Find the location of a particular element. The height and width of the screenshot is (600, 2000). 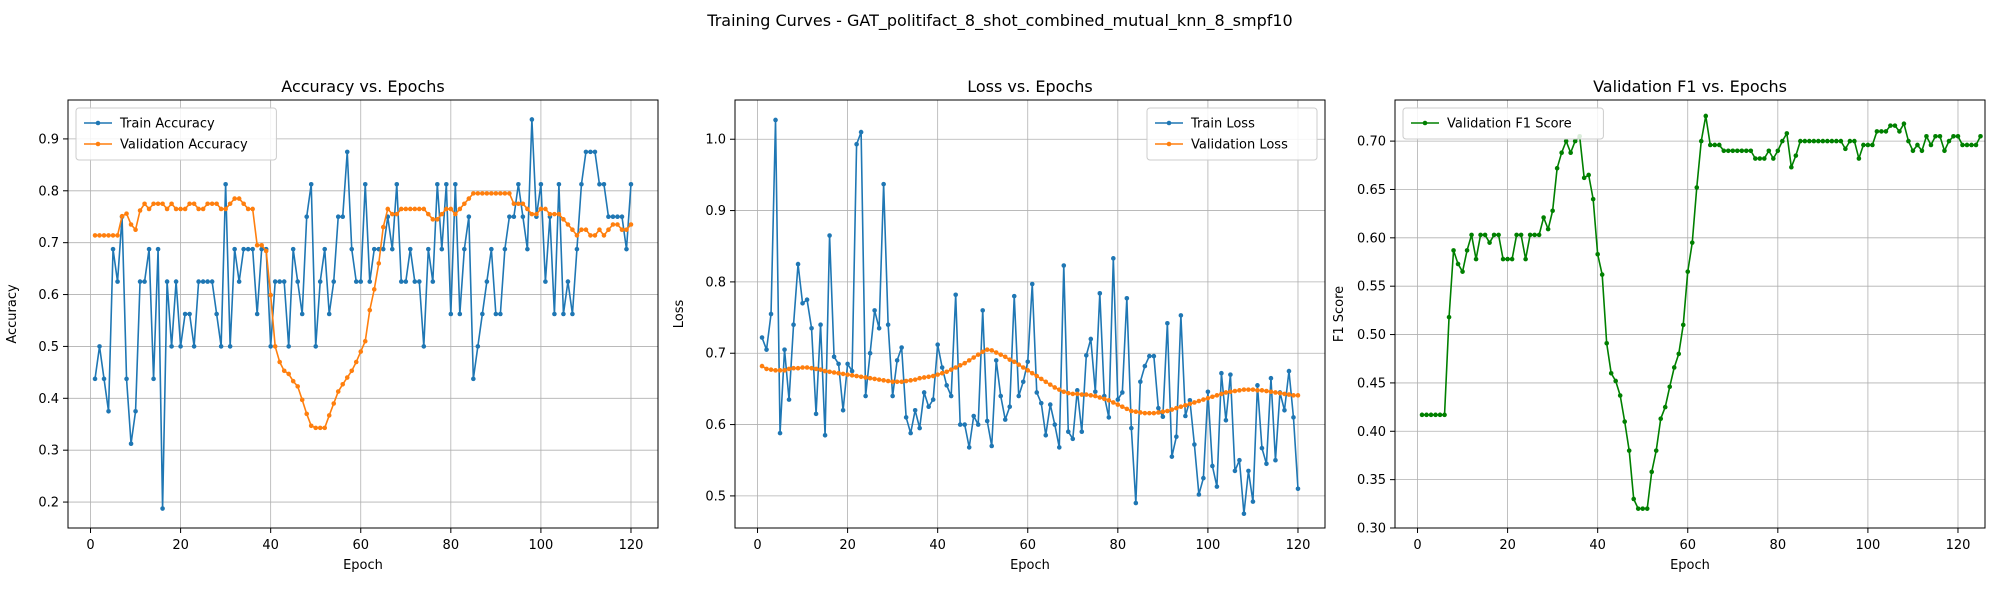

accuracy-legend-label: Train Accuracy is located at coordinates (167, 124).